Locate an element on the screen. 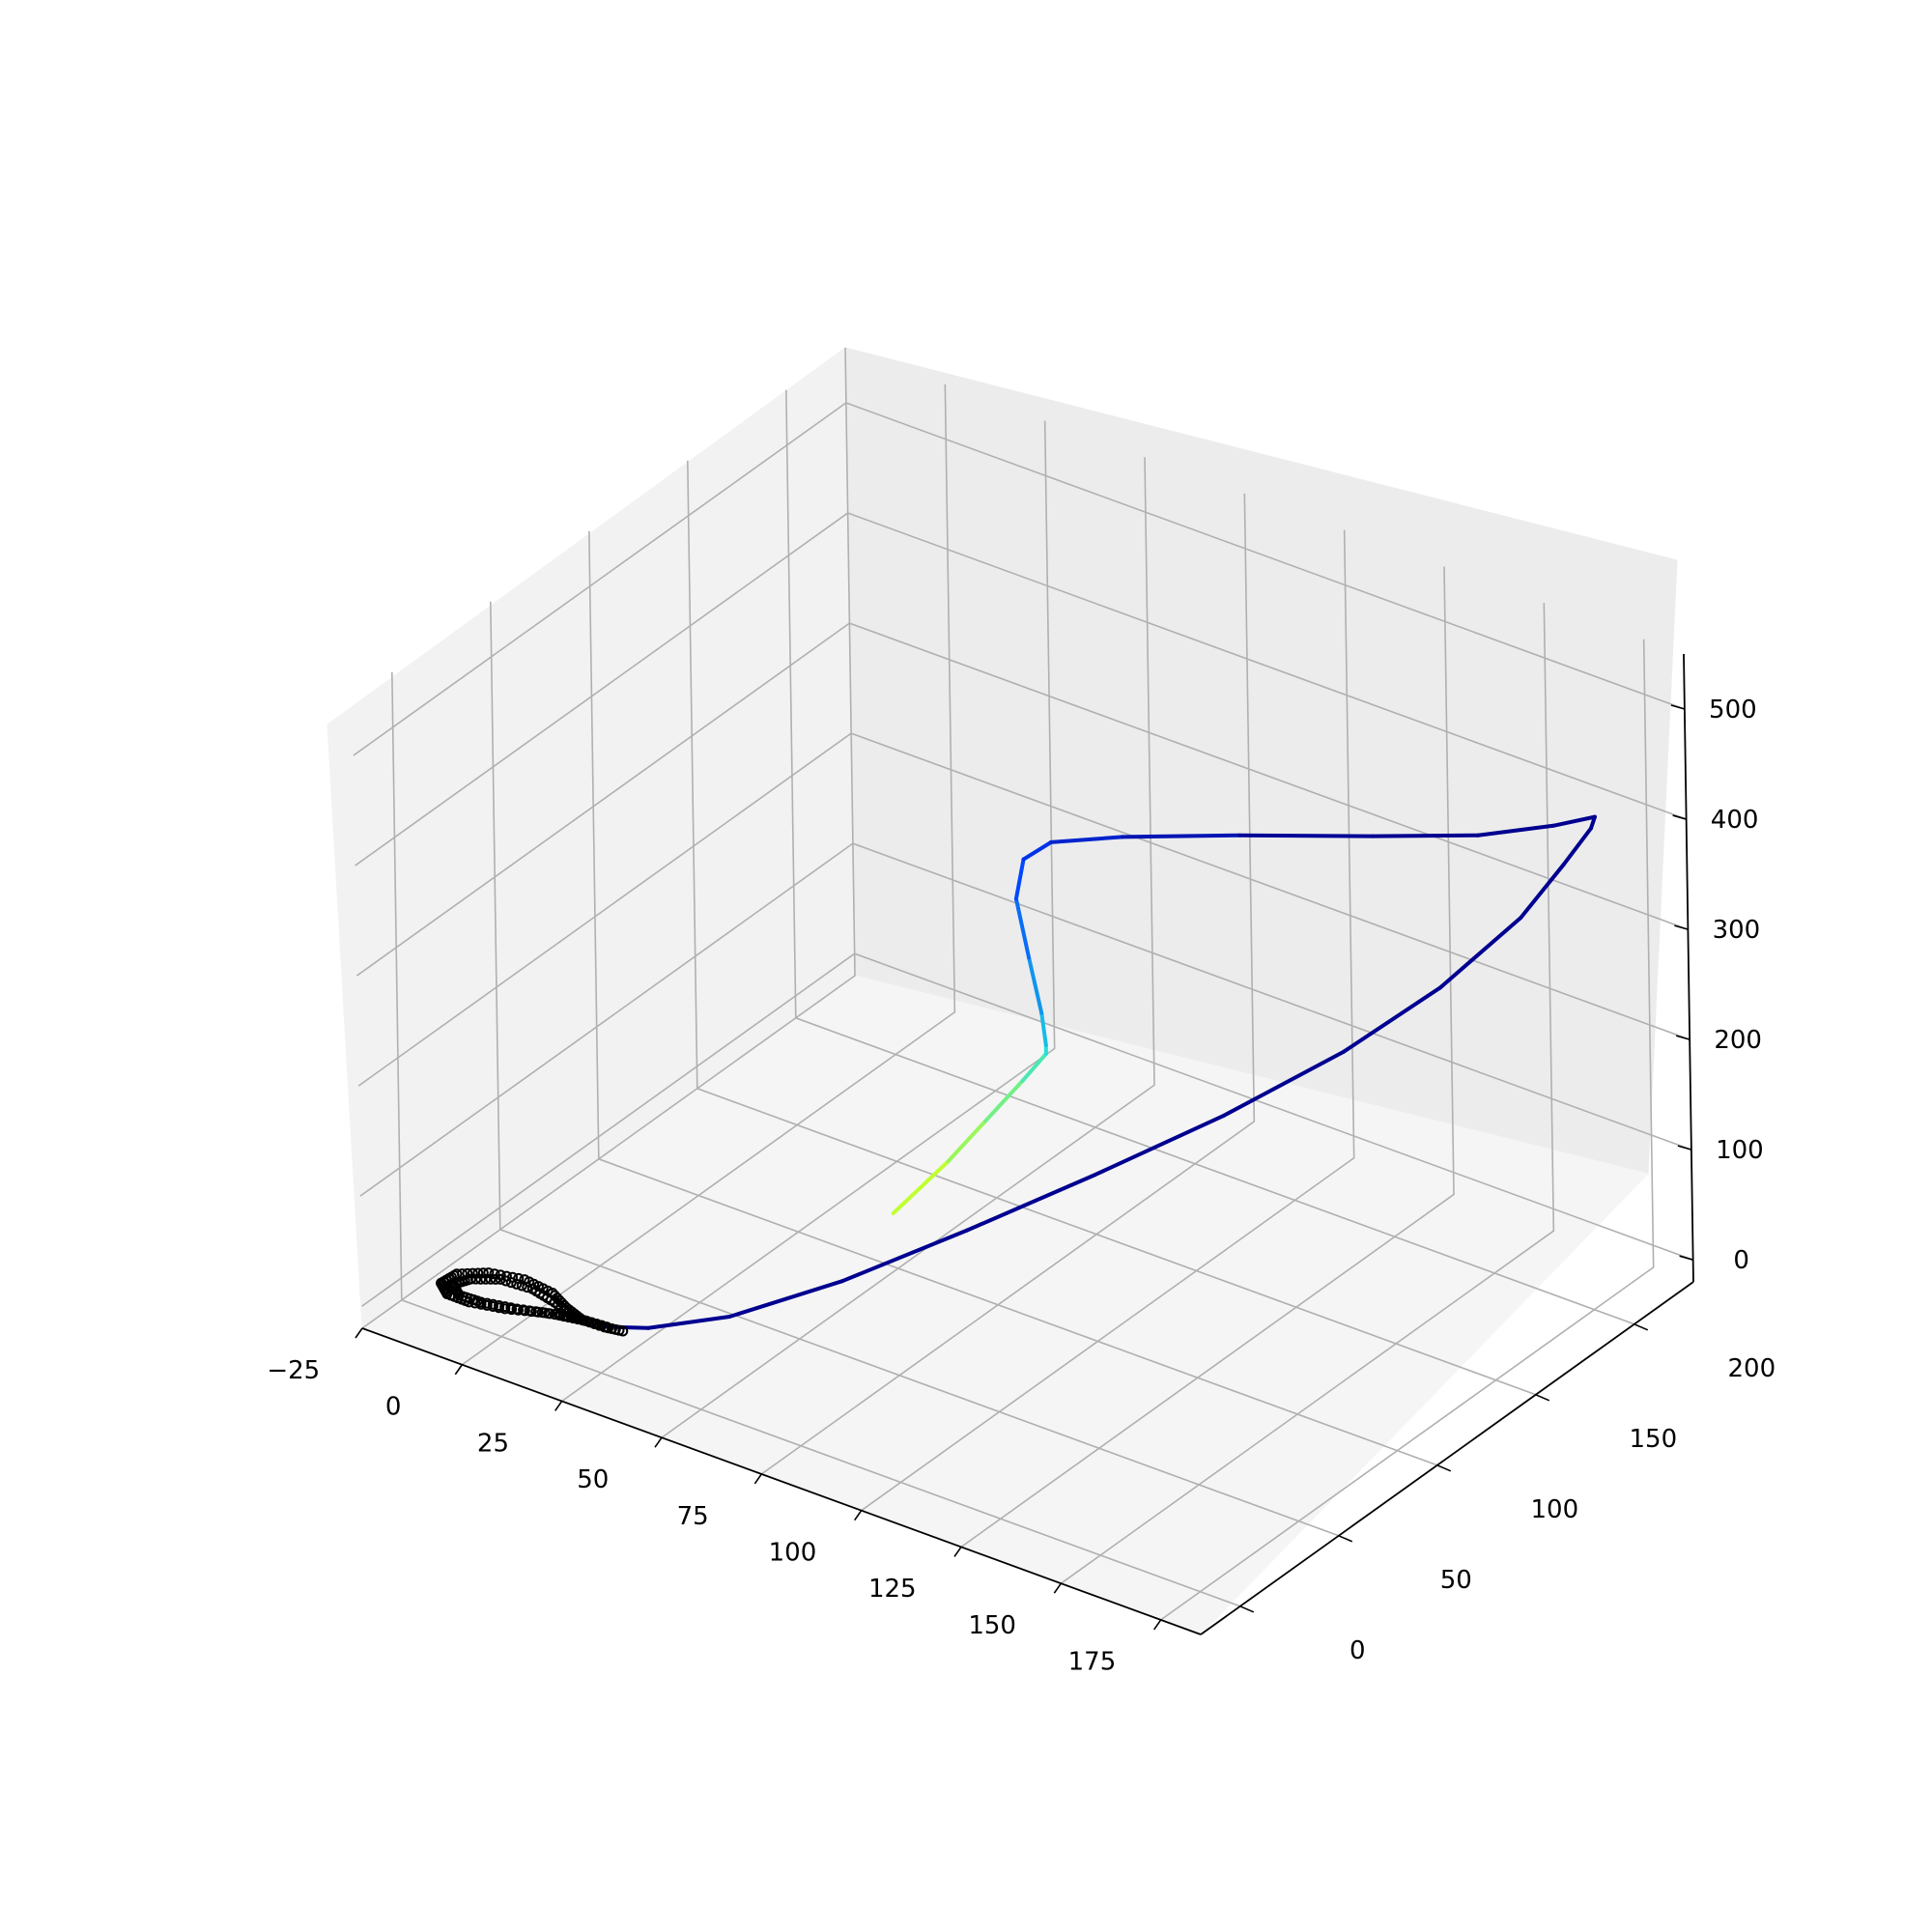  trajectory-series is located at coordinates (1100, 1072).